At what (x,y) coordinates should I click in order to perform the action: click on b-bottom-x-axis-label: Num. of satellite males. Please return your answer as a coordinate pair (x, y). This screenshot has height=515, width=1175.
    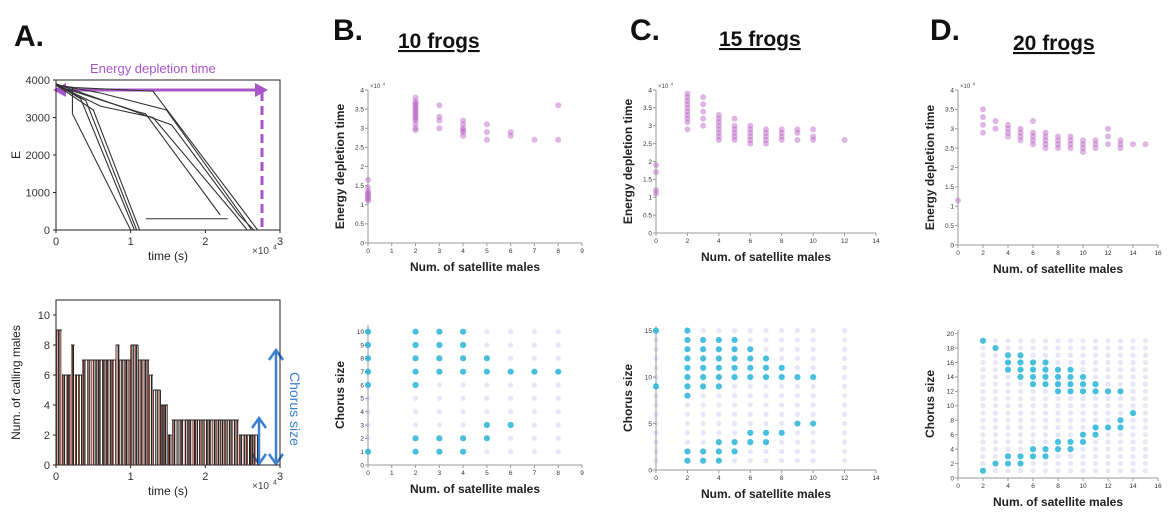
    Looking at the image, I should click on (475, 489).